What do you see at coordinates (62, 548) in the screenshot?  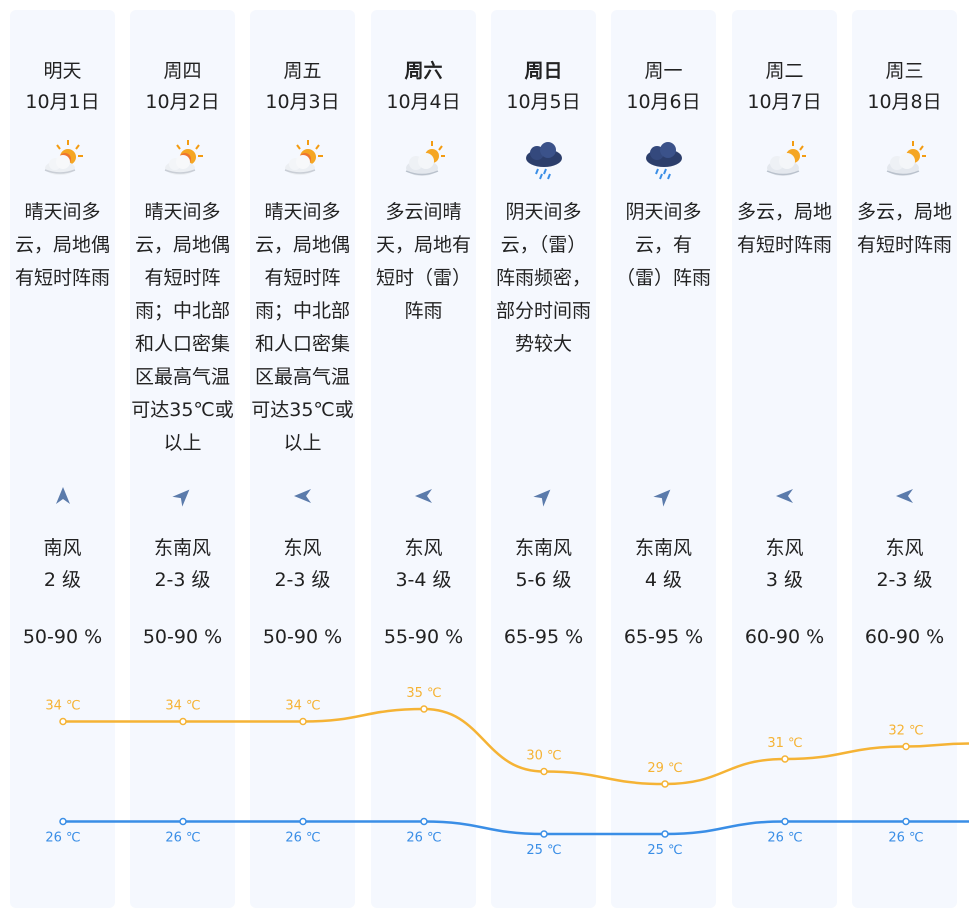 I see `wind-direction: 南风` at bounding box center [62, 548].